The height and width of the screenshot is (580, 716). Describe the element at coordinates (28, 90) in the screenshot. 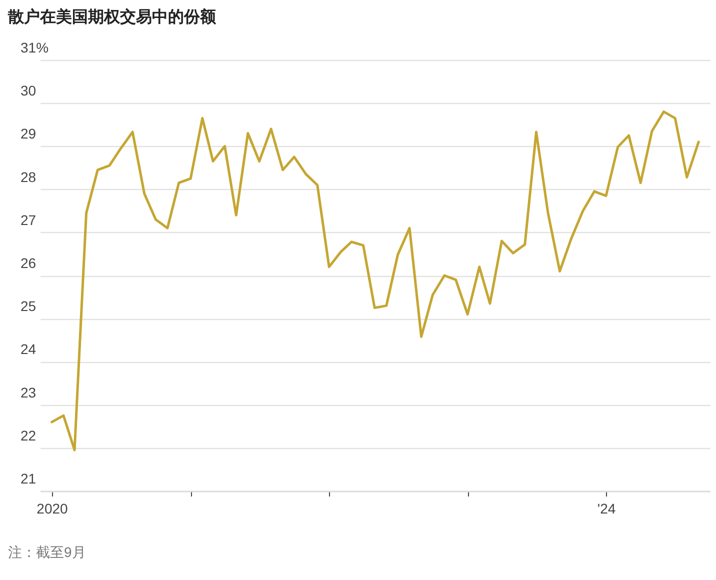

I see `y-tick-label: 30` at that location.